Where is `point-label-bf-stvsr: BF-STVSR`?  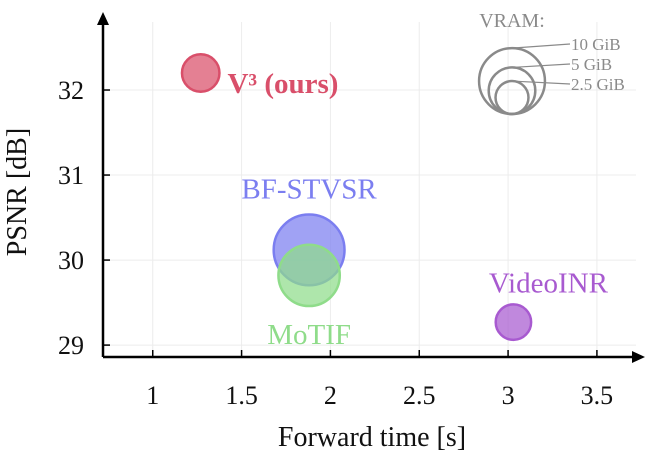
point-label-bf-stvsr: BF-STVSR is located at coordinates (309, 189).